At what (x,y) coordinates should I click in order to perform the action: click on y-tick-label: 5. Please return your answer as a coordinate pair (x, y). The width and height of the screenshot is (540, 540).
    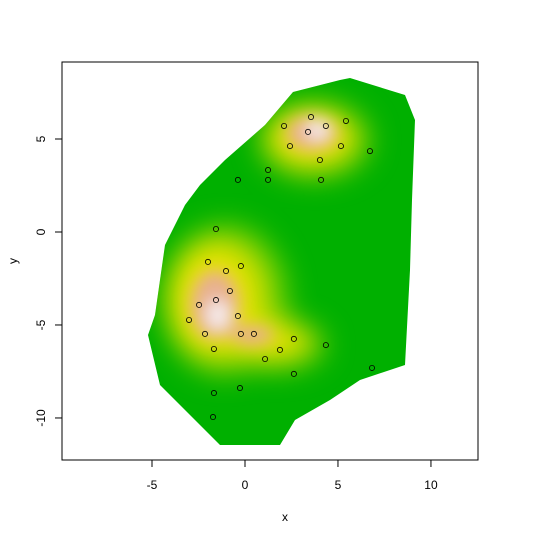
    Looking at the image, I should click on (41, 138).